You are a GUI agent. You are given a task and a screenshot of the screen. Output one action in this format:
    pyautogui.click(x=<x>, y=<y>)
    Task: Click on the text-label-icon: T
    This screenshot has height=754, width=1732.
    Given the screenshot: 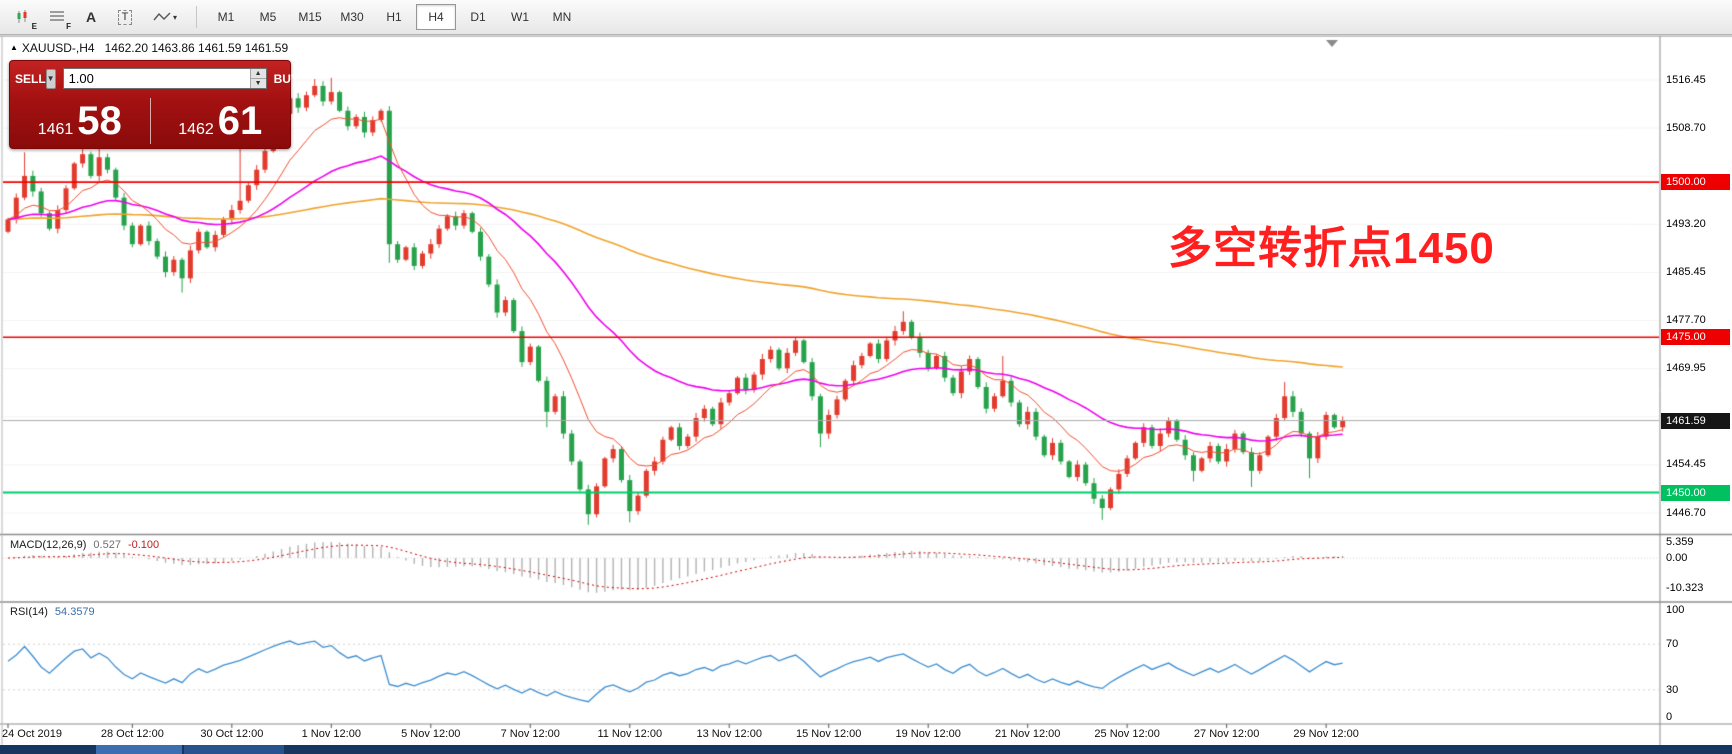 What is the action you would take?
    pyautogui.click(x=125, y=17)
    